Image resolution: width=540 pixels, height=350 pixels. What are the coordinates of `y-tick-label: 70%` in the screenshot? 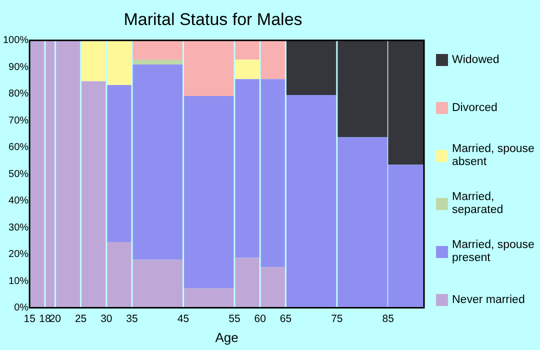 It's located at (18, 120).